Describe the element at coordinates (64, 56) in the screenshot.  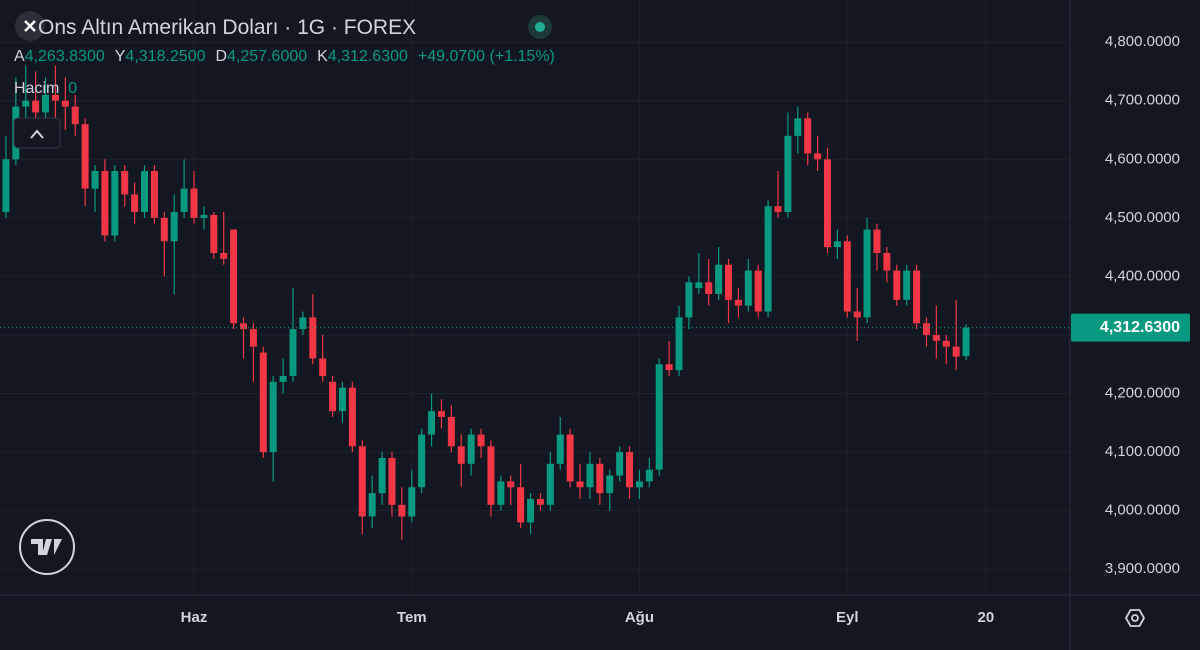
I see `ohlc-value: 4,263.8300` at that location.